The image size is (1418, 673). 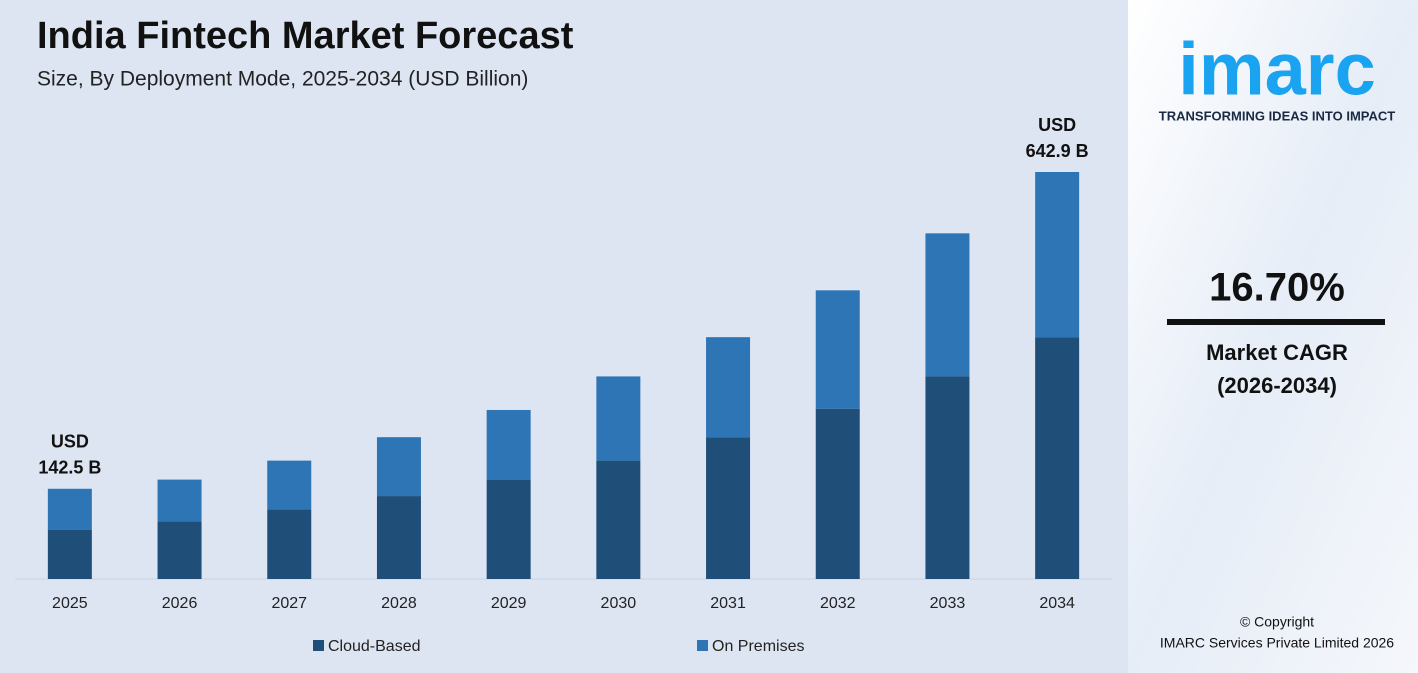 I want to click on legend-label: Cloud-Based, so click(x=374, y=646).